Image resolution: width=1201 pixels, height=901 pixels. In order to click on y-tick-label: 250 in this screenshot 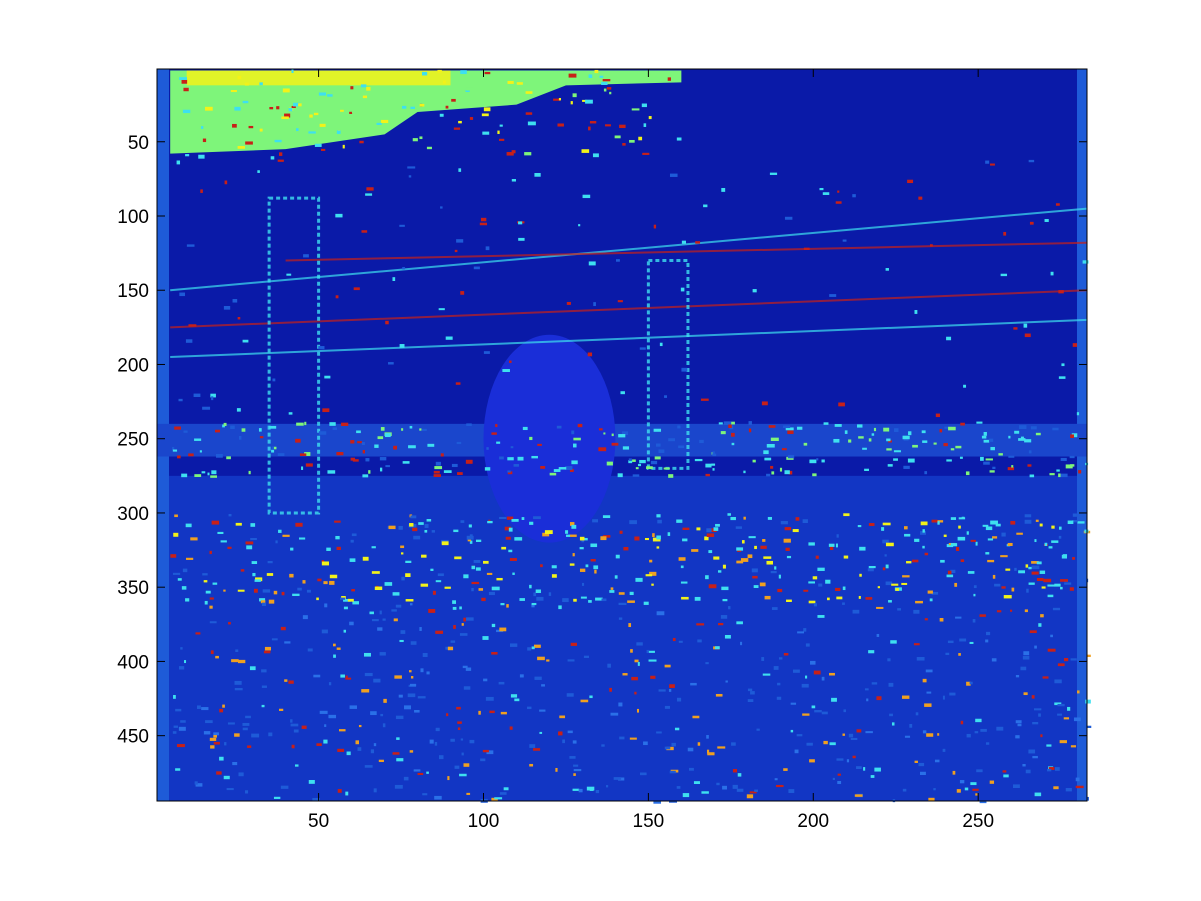, I will do `click(133, 440)`.